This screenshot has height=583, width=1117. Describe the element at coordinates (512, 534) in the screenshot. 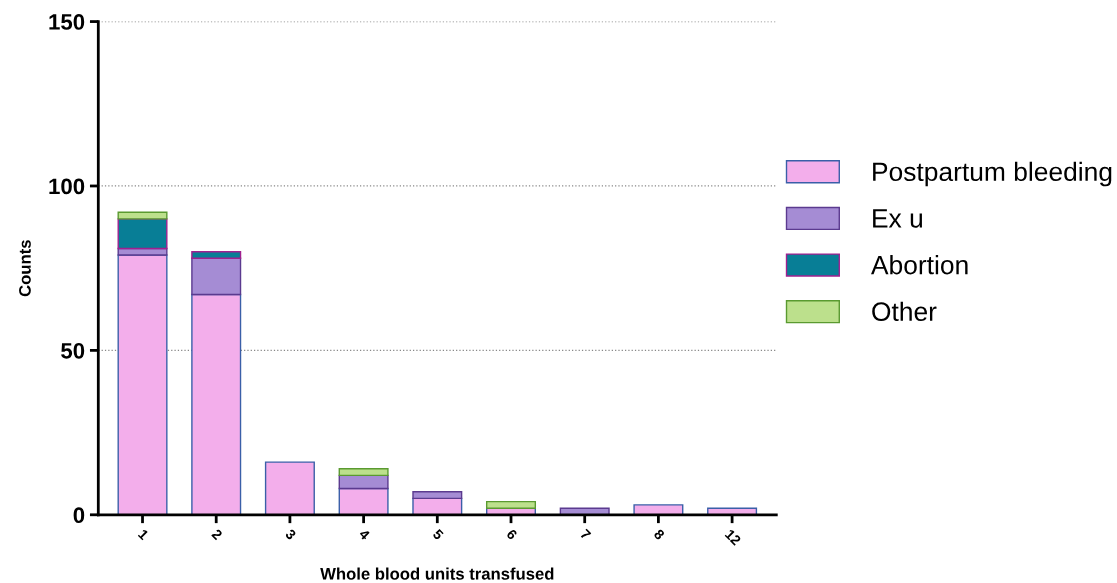

I see `x-tick-label: 6` at that location.